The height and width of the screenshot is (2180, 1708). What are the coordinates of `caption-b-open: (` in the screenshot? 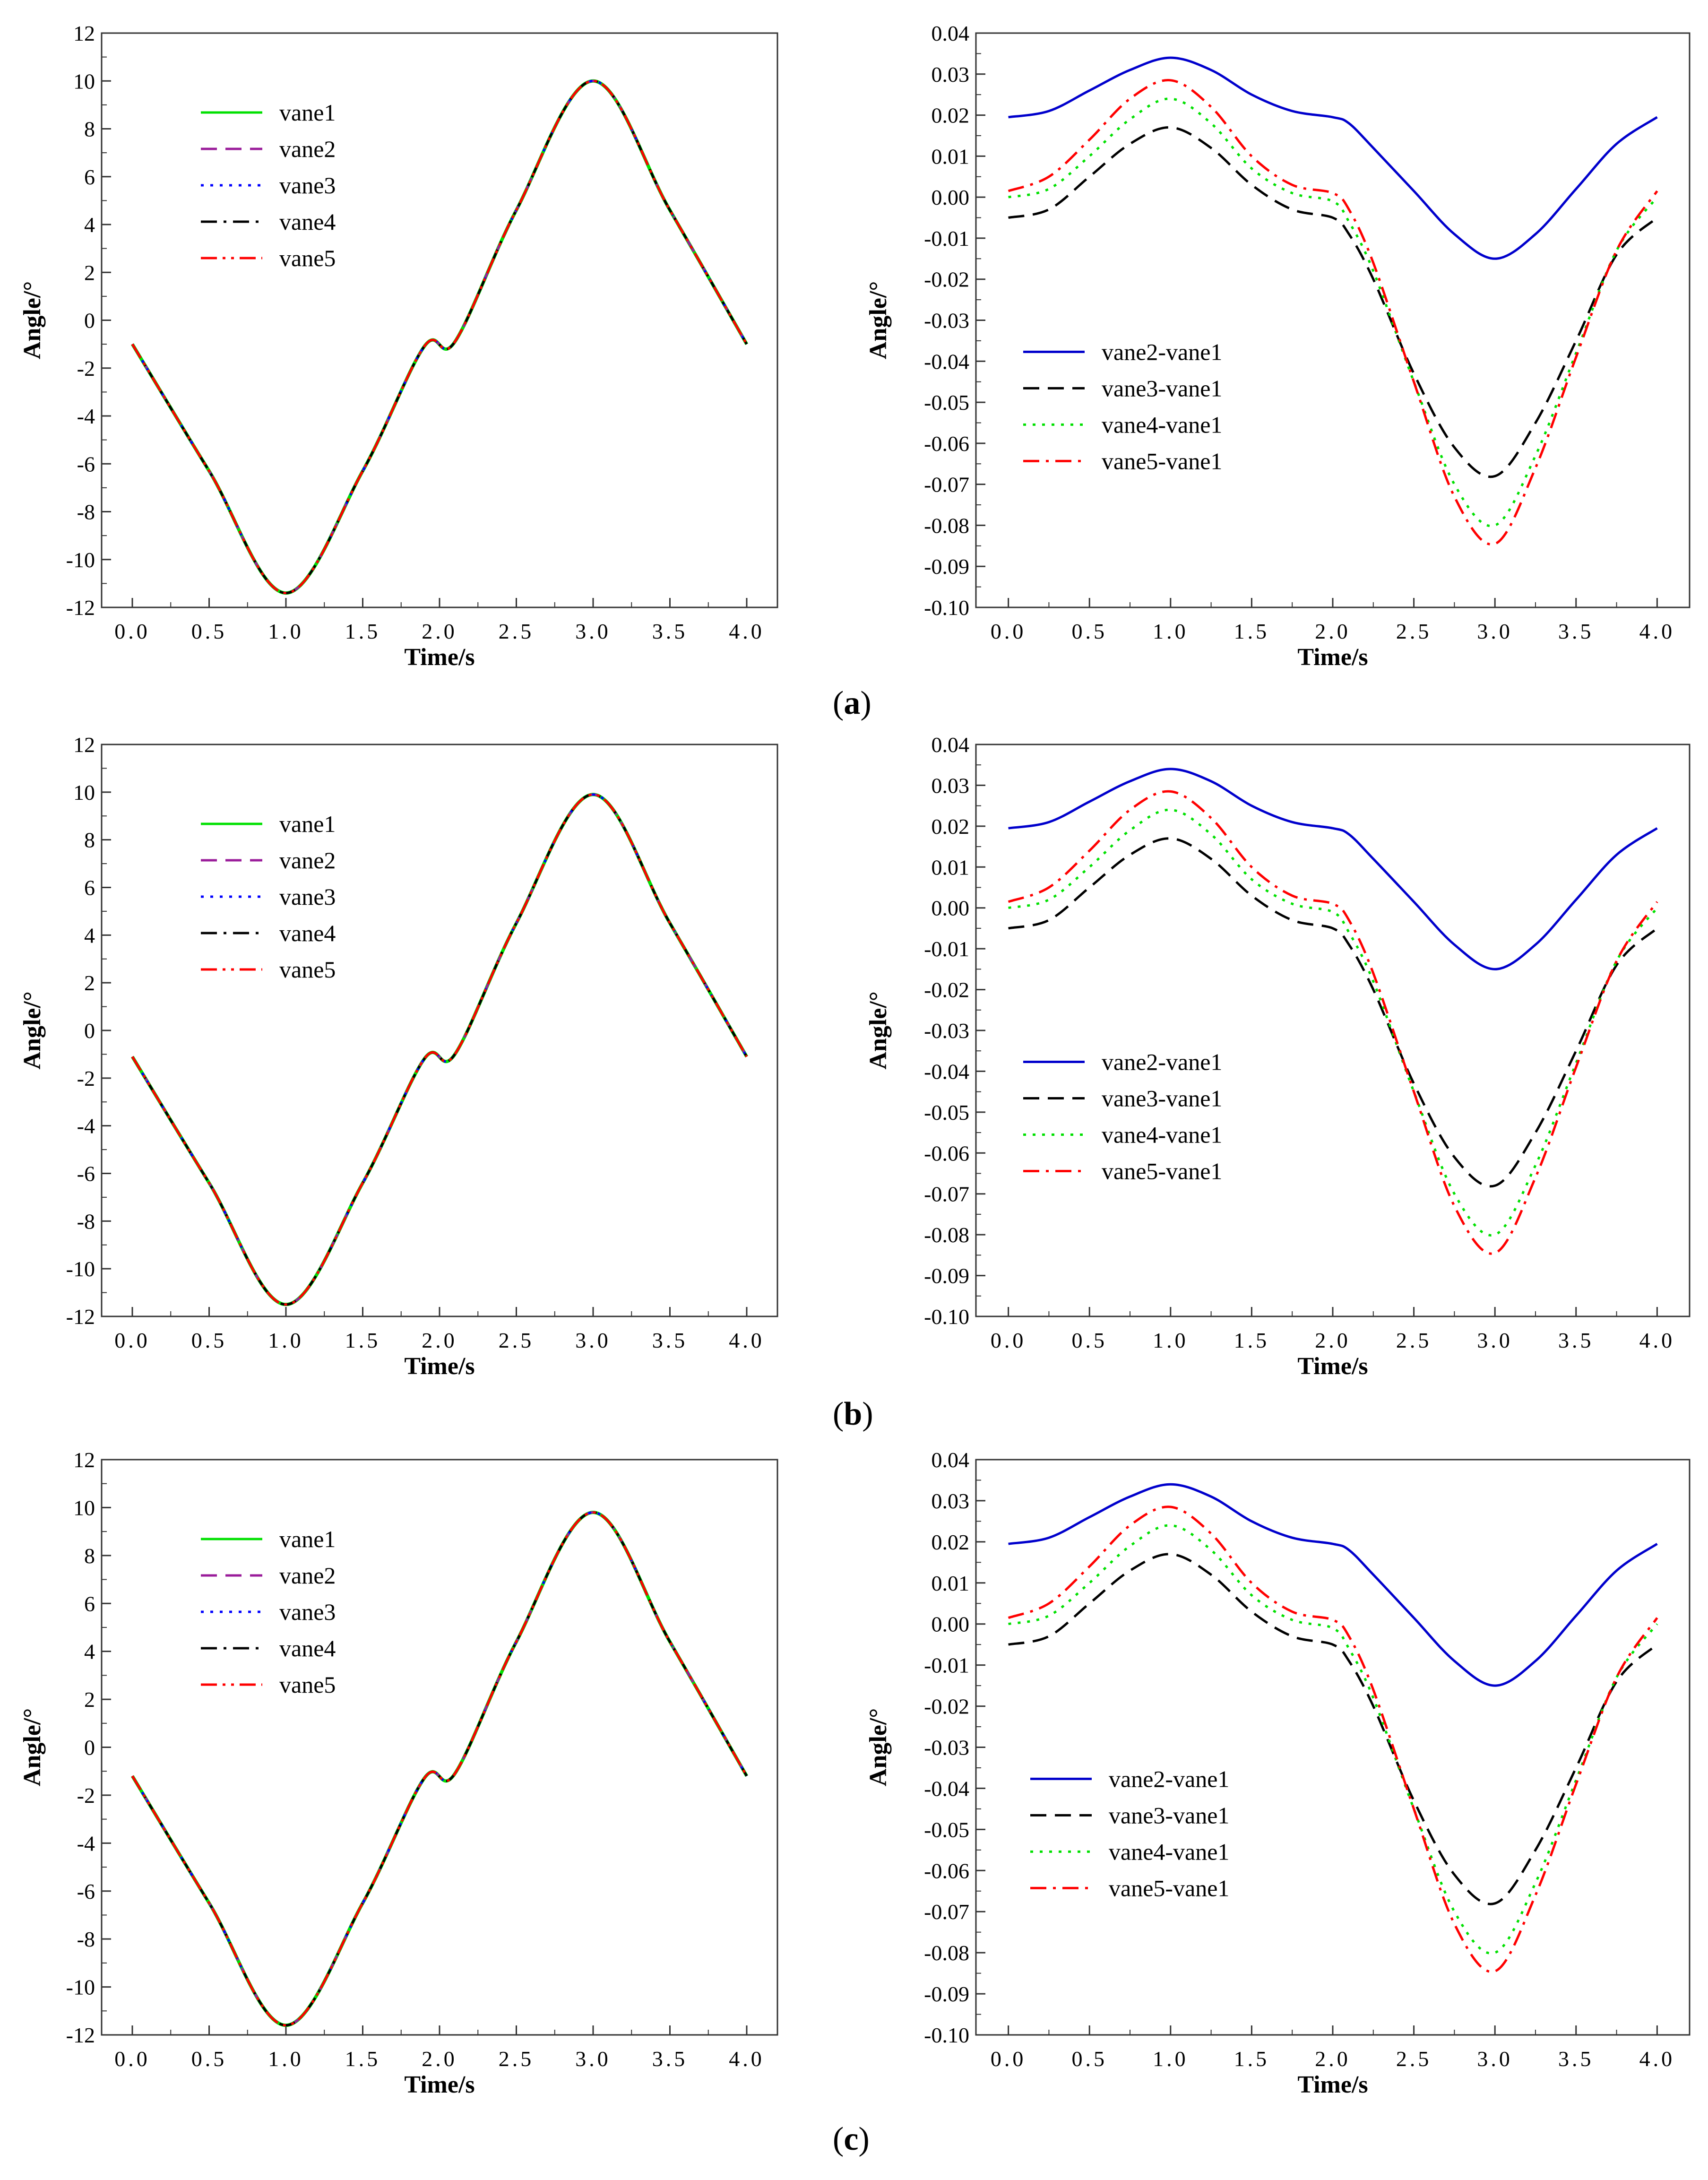 It's located at (838, 1414).